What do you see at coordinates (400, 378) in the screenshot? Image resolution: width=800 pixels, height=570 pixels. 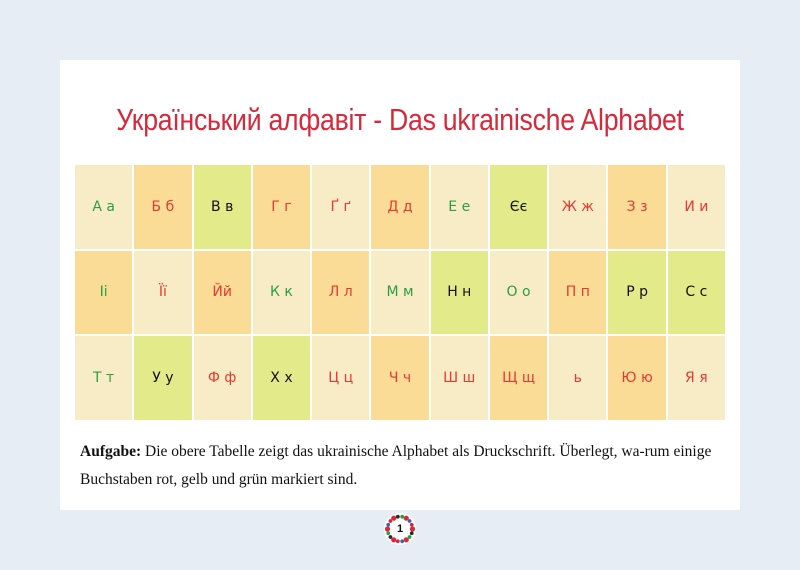 I see `alphabet-cell: Ч ч` at bounding box center [400, 378].